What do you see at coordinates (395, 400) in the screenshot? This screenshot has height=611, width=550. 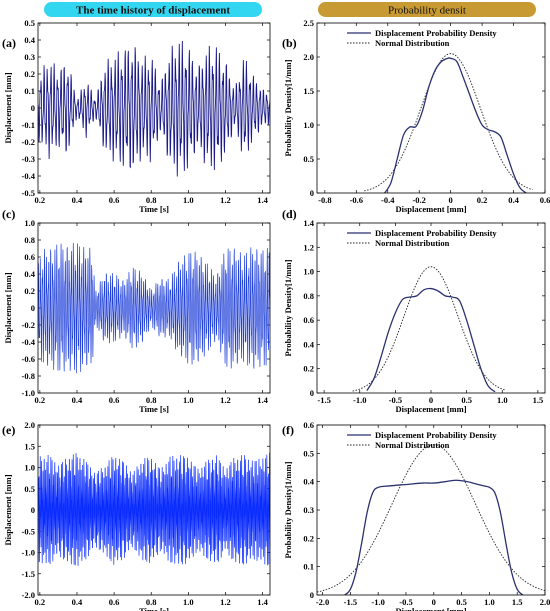 I see `x-tick-label: -0.5` at bounding box center [395, 400].